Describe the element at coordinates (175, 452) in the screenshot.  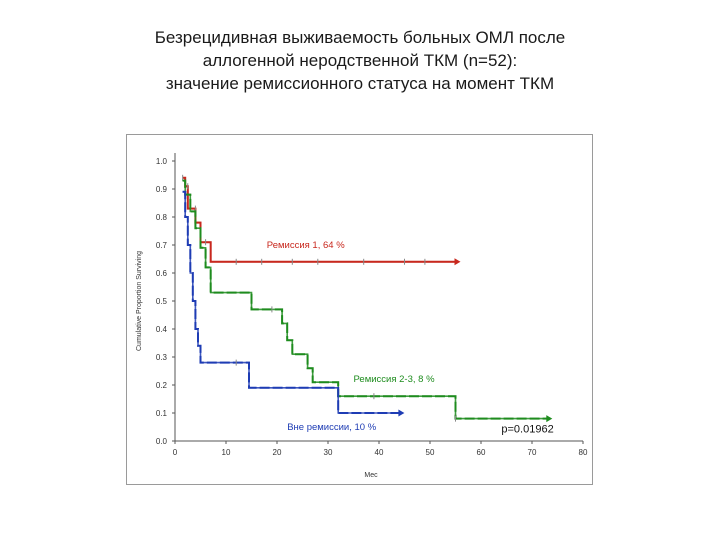
I see `x-tick-label: 0` at that location.